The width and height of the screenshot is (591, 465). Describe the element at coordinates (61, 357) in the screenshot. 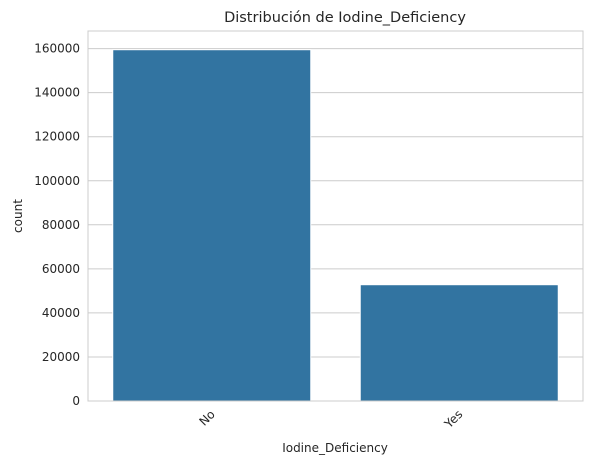

I see `y-tick-label: 20000` at that location.